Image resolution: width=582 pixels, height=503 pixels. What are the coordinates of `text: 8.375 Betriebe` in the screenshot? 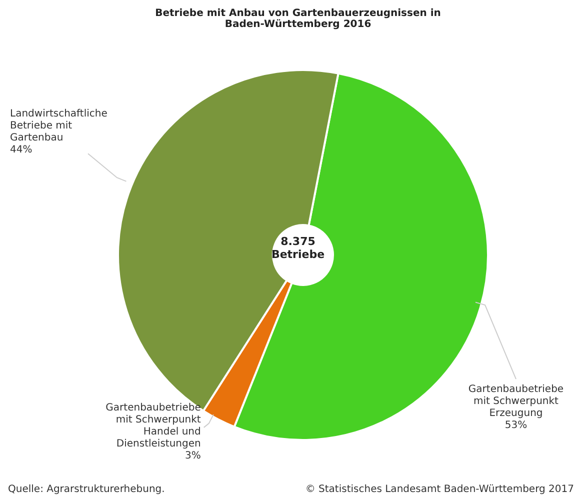 It's located at (298, 248).